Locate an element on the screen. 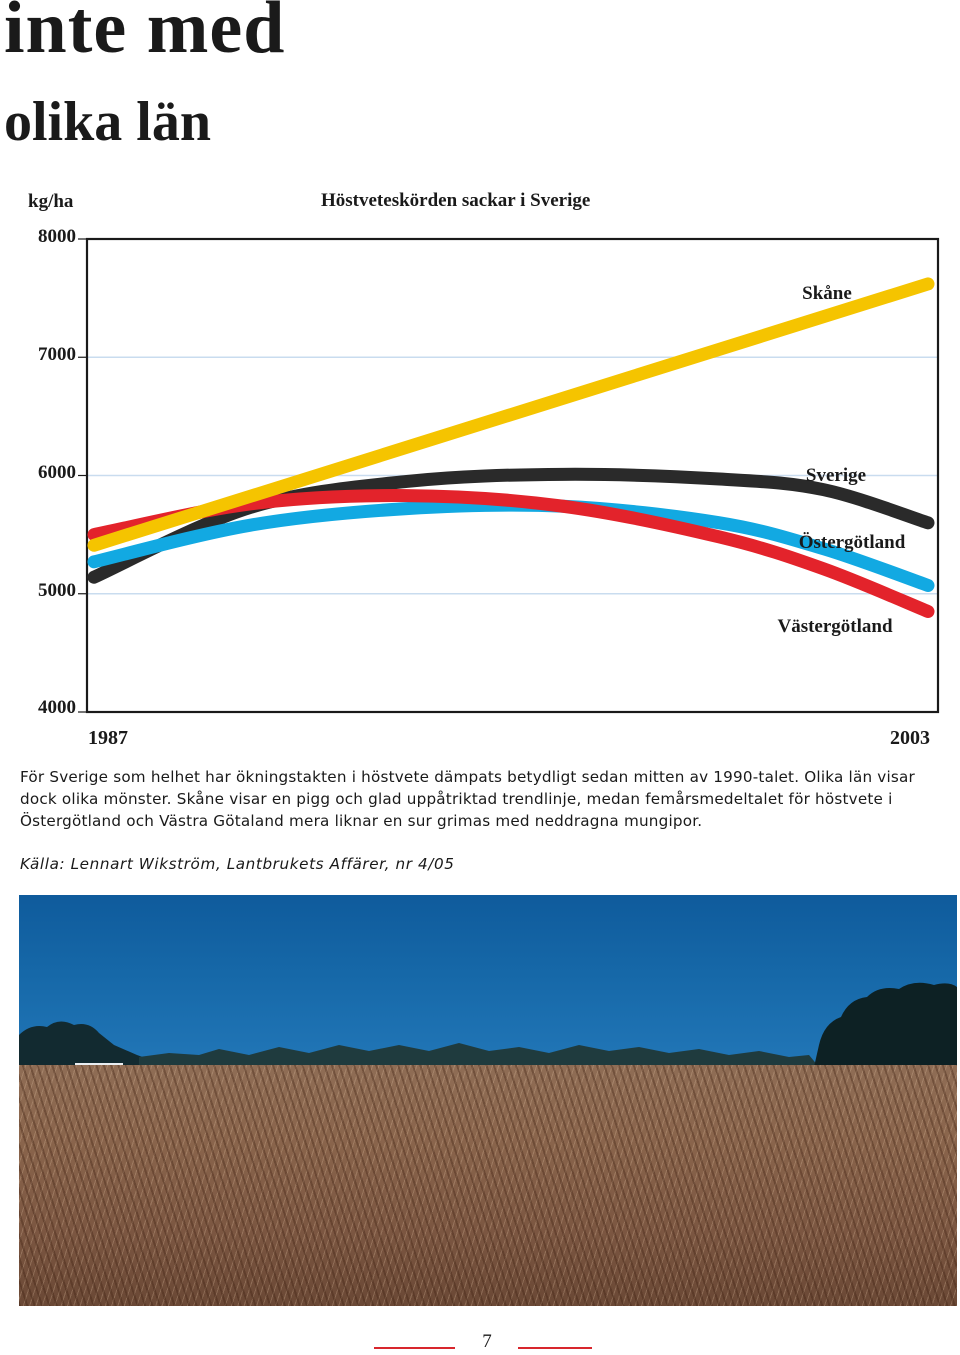 This screenshot has width=960, height=1355. page-number: 7 is located at coordinates (487, 1341).